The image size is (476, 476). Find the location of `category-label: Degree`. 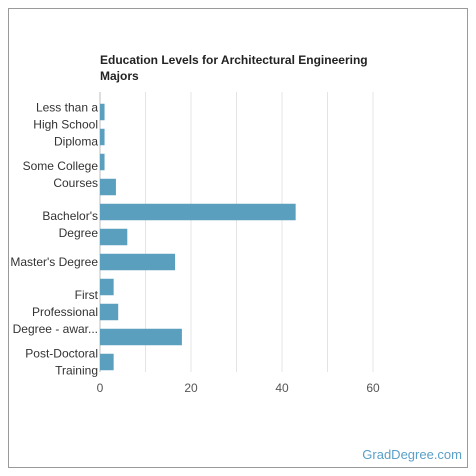

category-label: Degree is located at coordinates (79, 233).